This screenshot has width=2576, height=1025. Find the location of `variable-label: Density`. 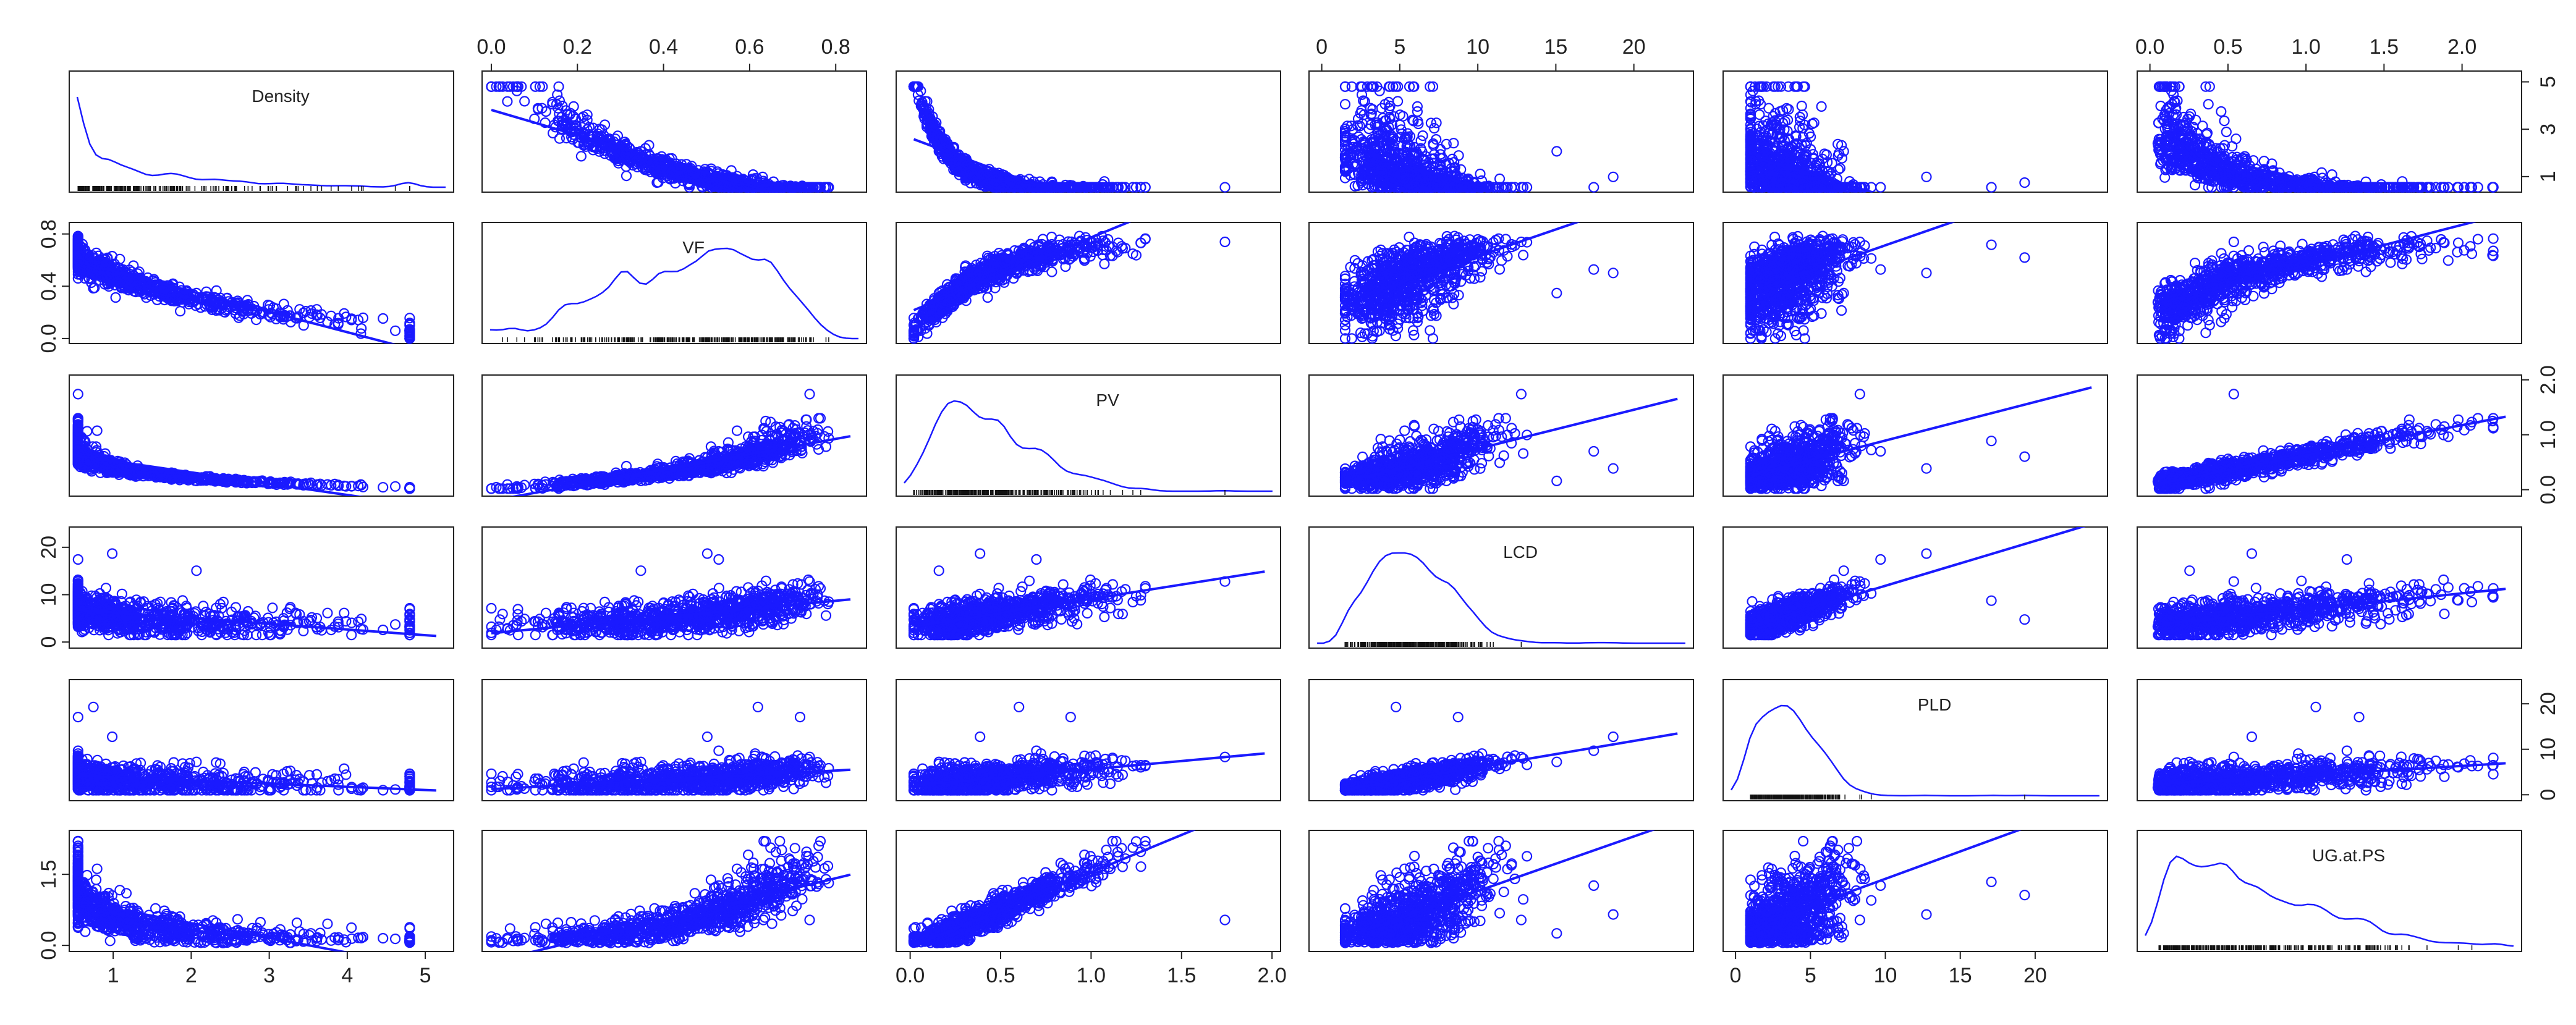

variable-label: Density is located at coordinates (280, 96).